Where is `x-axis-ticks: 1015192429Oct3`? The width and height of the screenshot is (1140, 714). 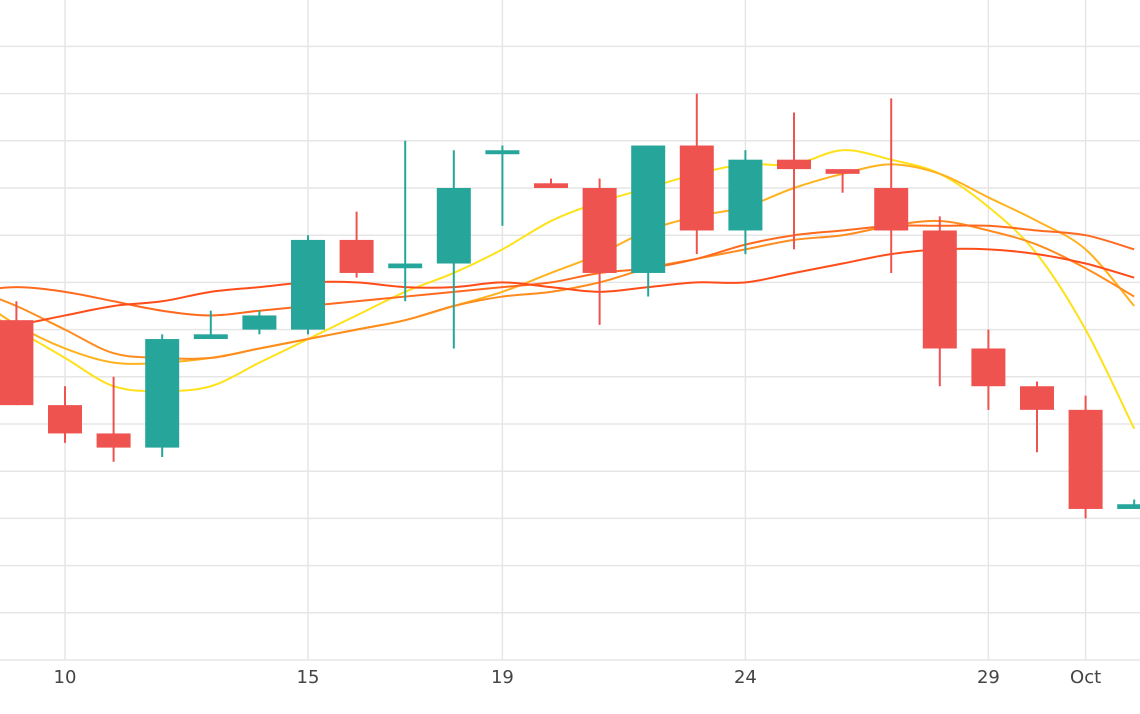 x-axis-ticks: 1015192429Oct3 is located at coordinates (578, 677).